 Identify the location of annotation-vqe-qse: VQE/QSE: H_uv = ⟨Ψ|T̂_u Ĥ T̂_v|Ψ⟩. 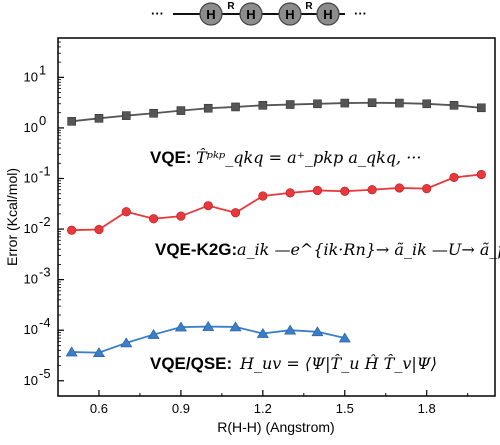
(293, 363).